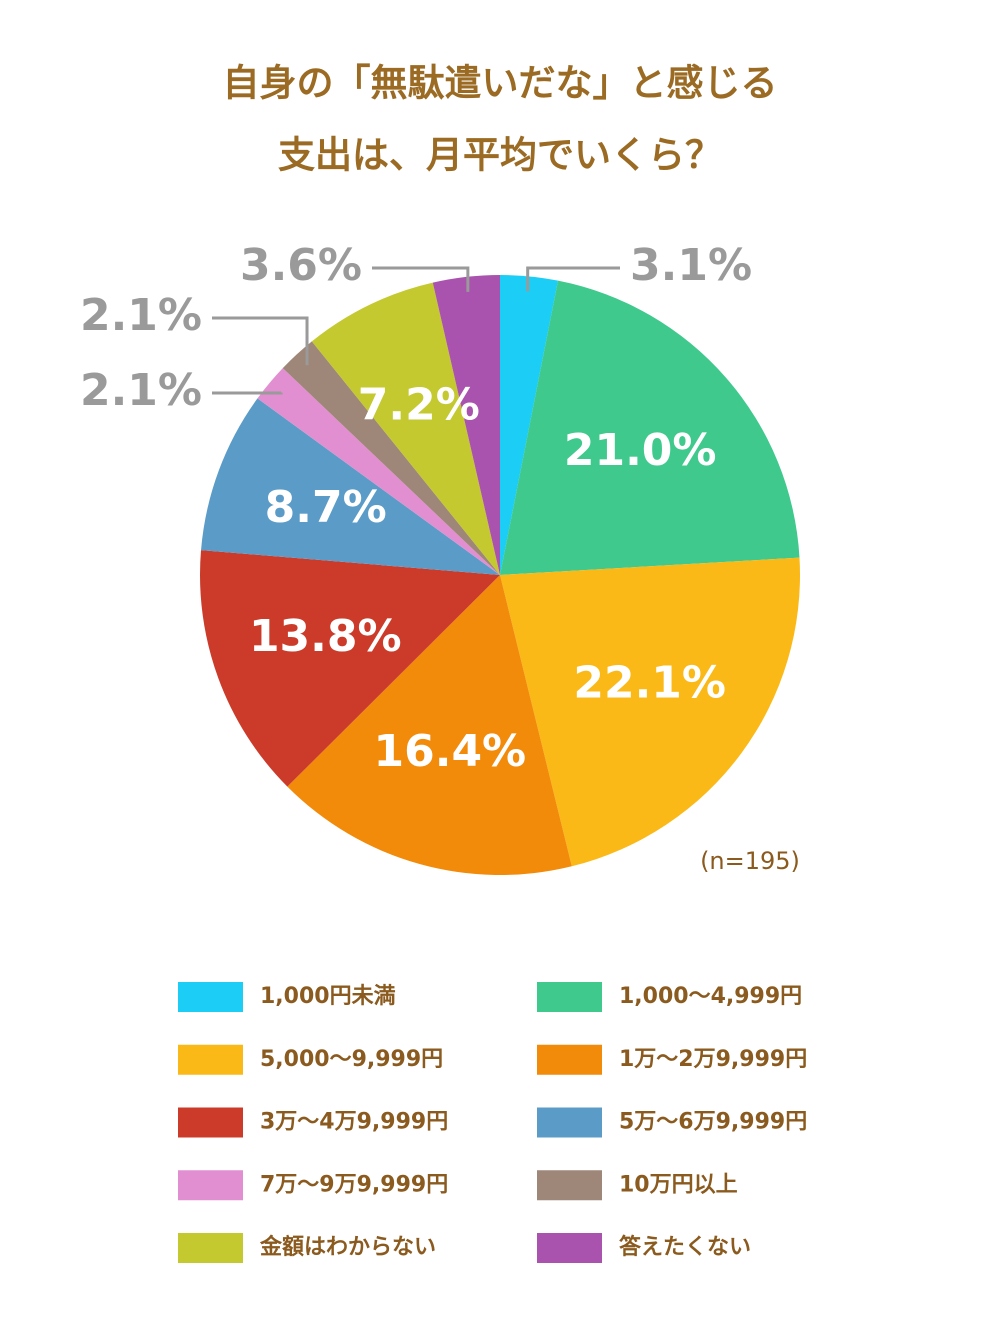 This screenshot has width=1000, height=1326. Describe the element at coordinates (640, 450) in the screenshot. I see `data-label: 21.0%` at that location.